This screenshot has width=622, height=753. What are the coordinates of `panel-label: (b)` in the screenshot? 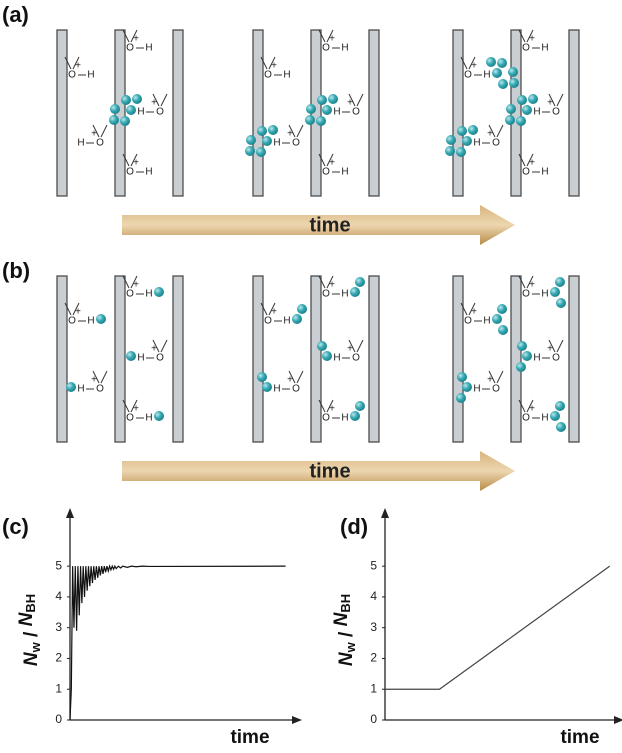 It's located at (16, 270).